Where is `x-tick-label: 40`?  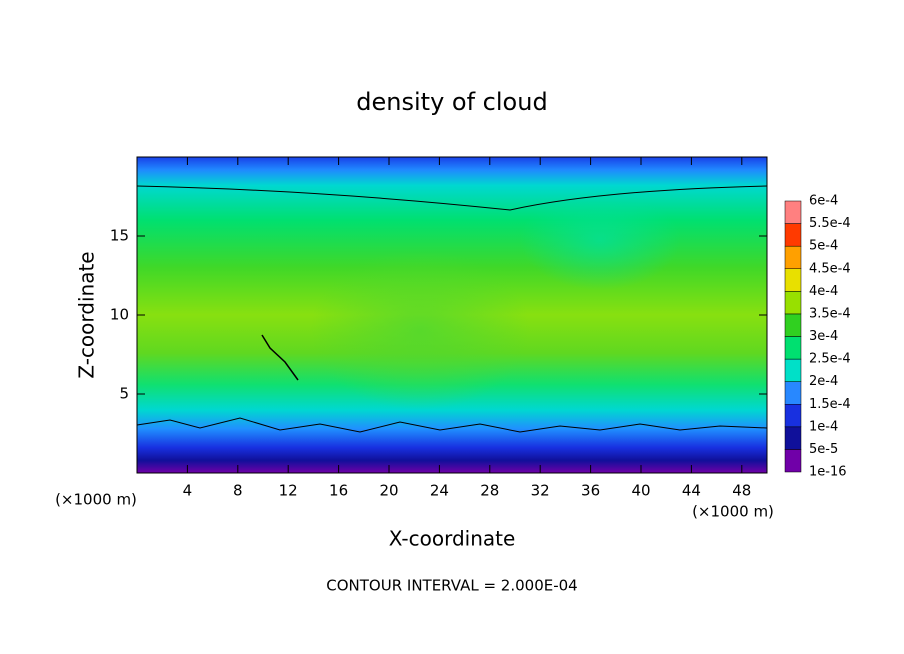 x-tick-label: 40 is located at coordinates (640, 491).